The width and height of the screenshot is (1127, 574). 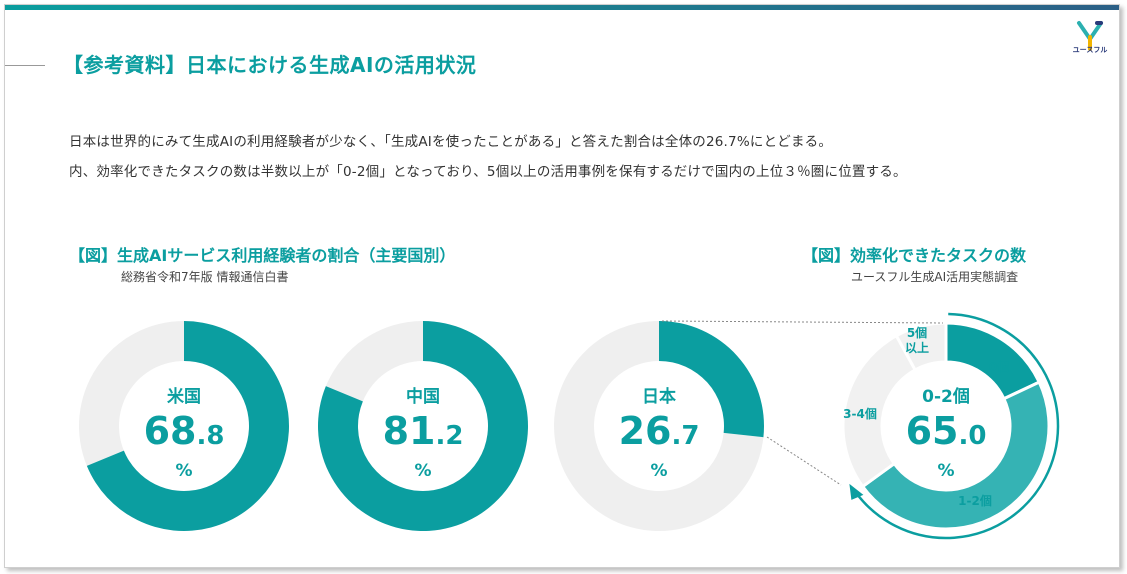 I want to click on page-title: 【参考資料】日本における生成AIの活用状況, so click(x=270, y=65).